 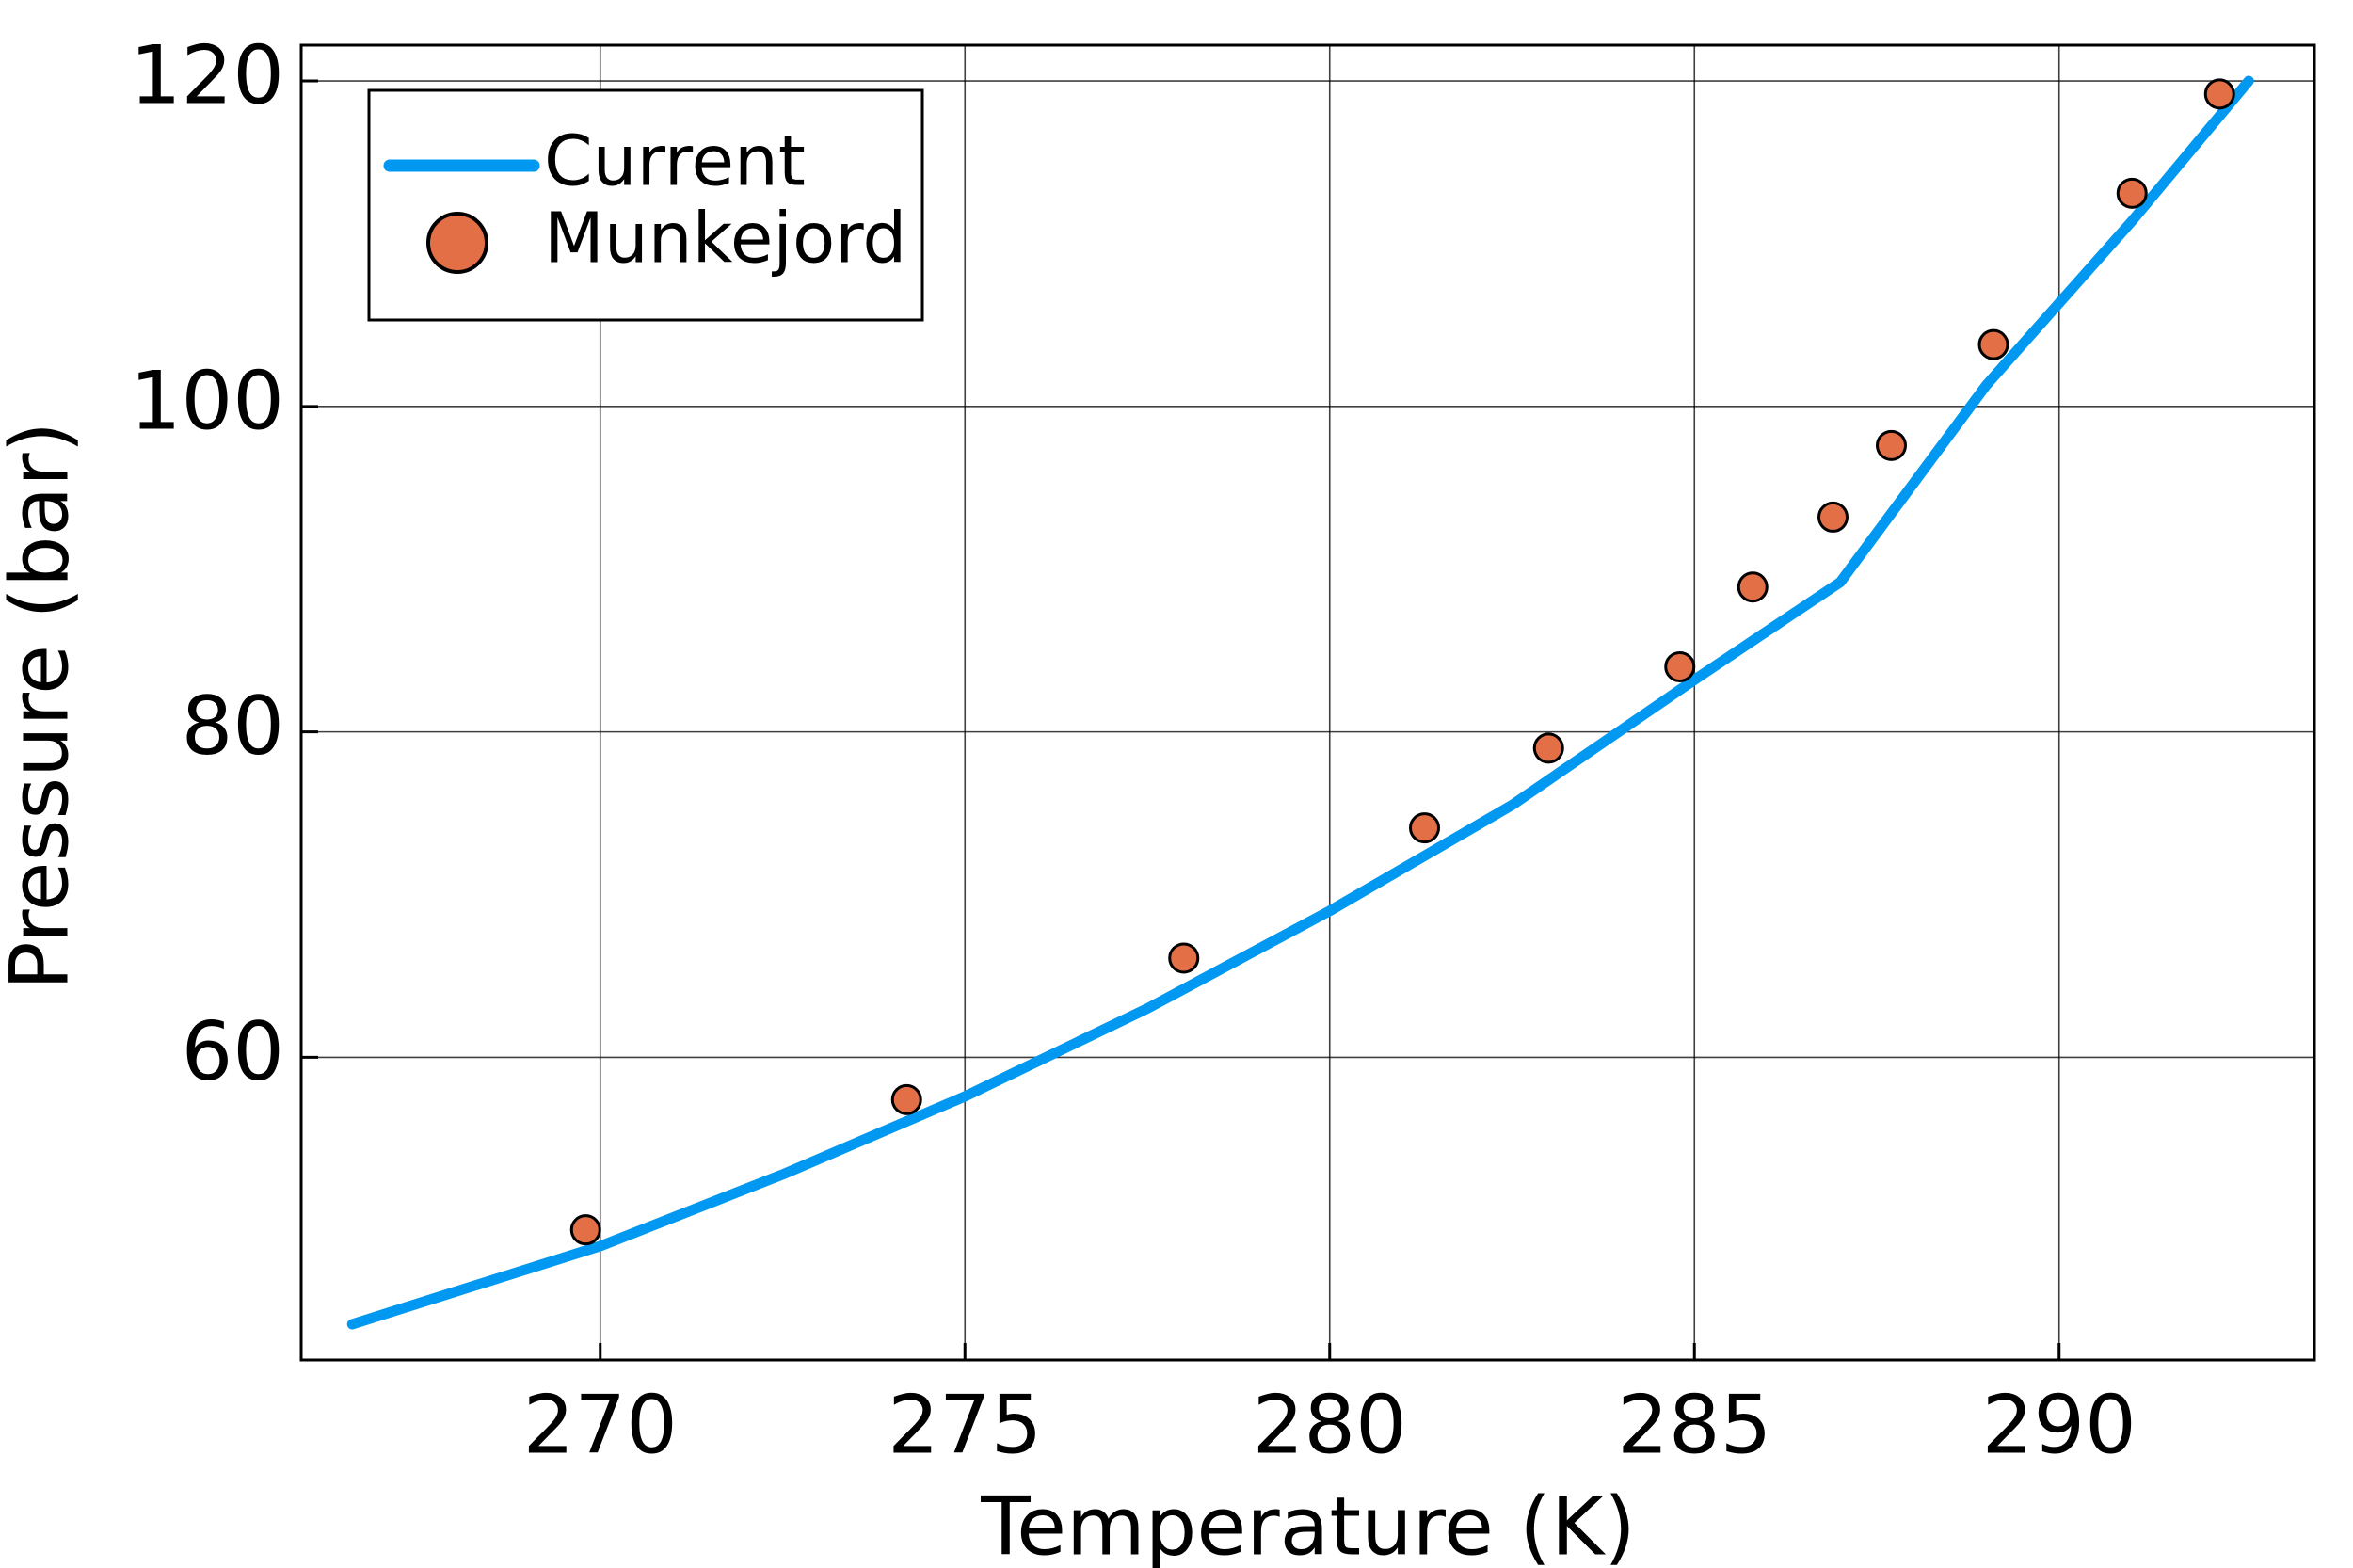 What do you see at coordinates (1694, 1425) in the screenshot?
I see `x-tick-label: 285` at bounding box center [1694, 1425].